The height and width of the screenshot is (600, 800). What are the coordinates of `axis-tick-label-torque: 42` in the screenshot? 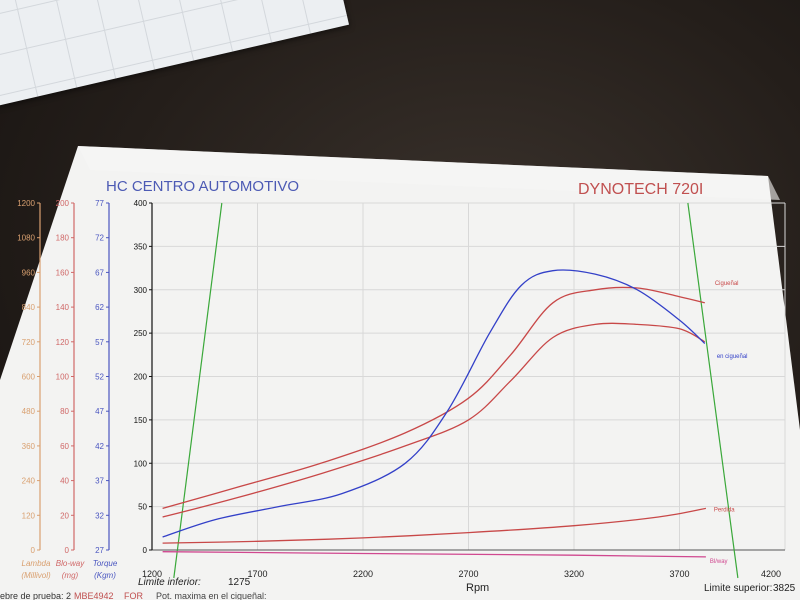 It's located at (99, 446).